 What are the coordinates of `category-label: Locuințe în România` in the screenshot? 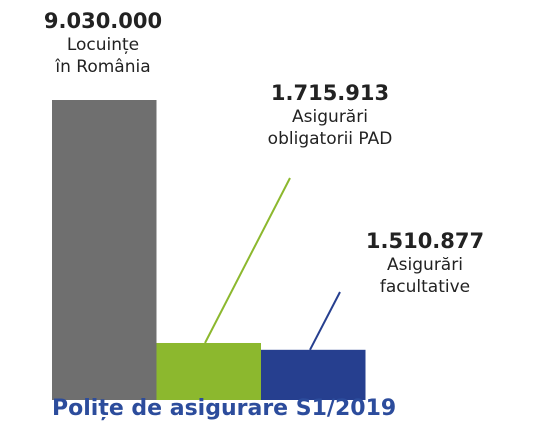 It's located at (103, 56).